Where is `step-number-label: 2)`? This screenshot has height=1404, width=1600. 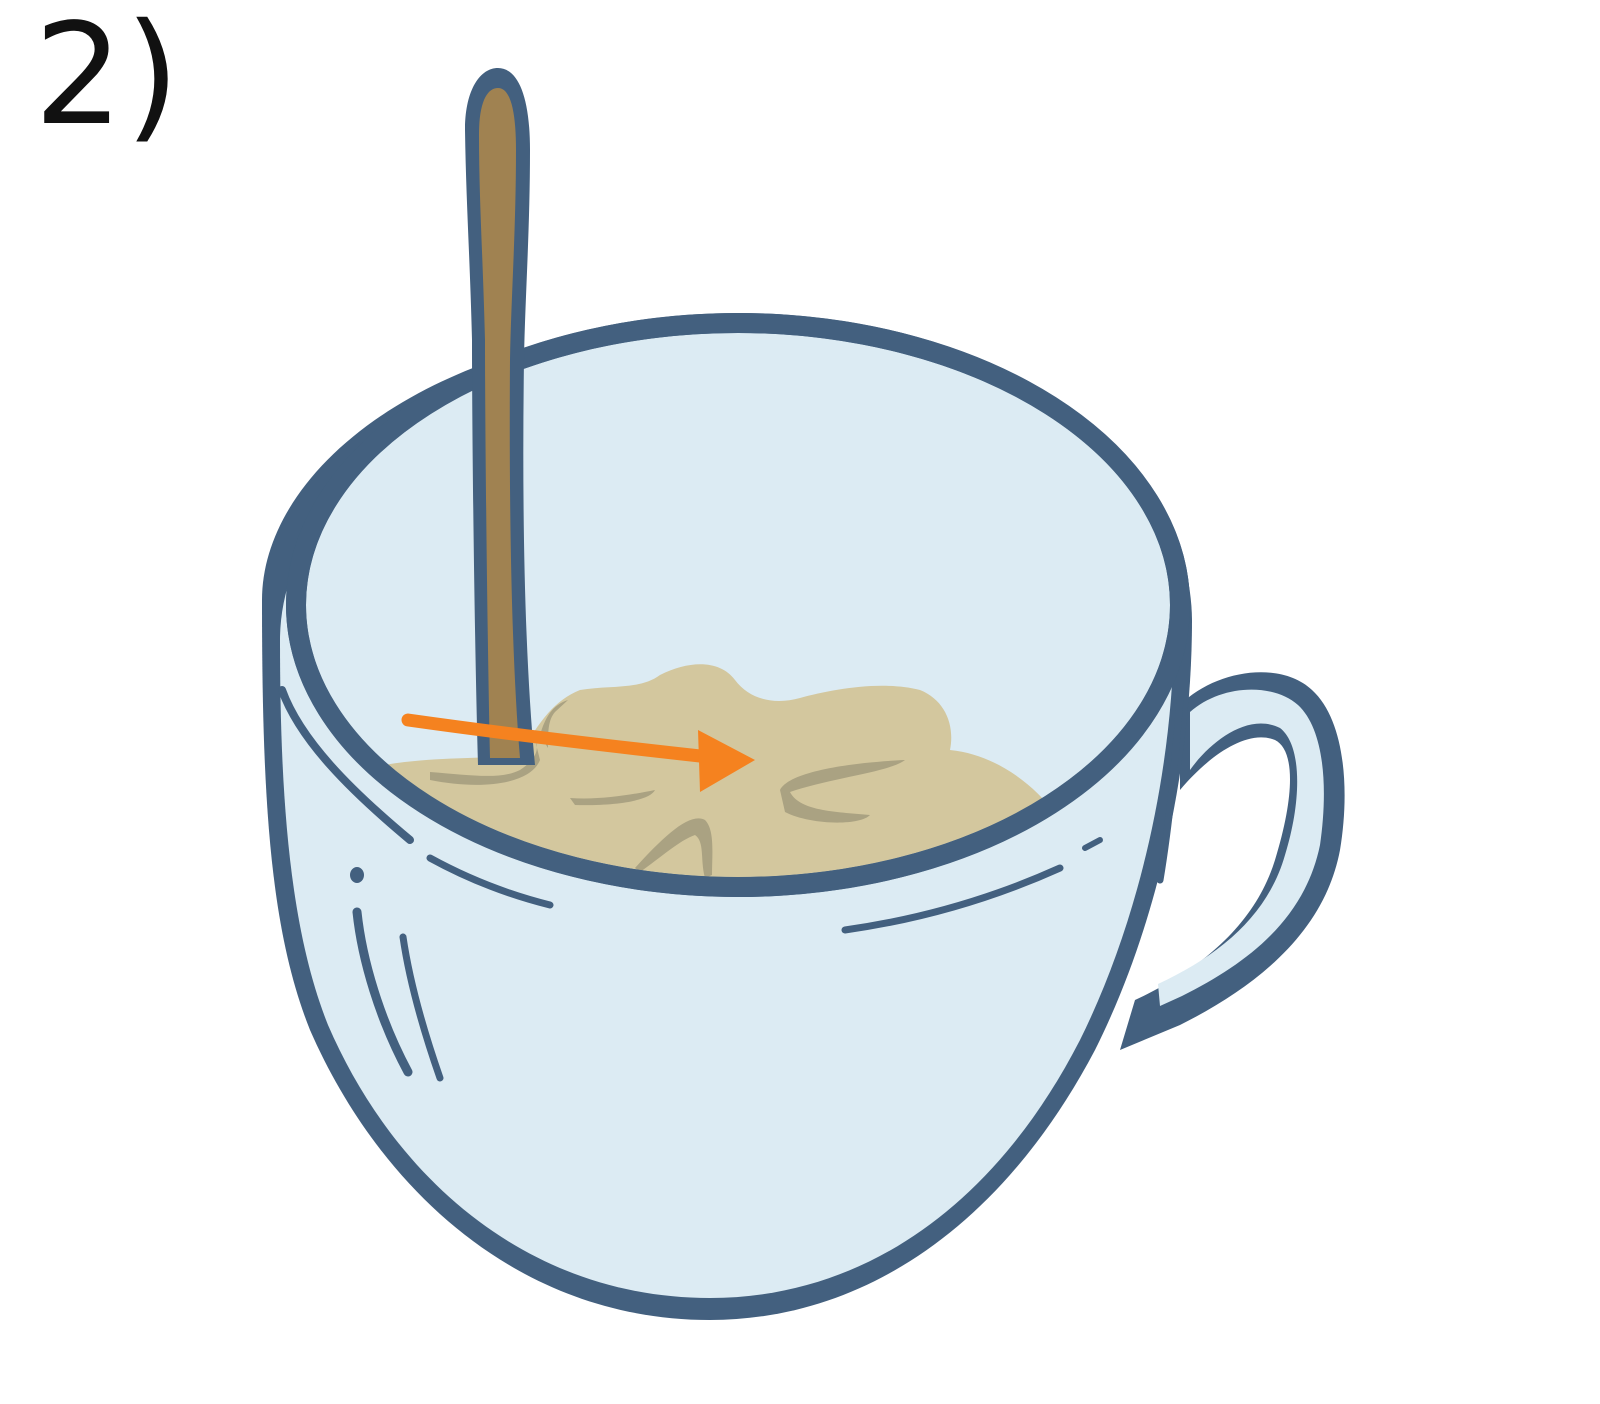
step-number-label: 2) is located at coordinates (108, 78).